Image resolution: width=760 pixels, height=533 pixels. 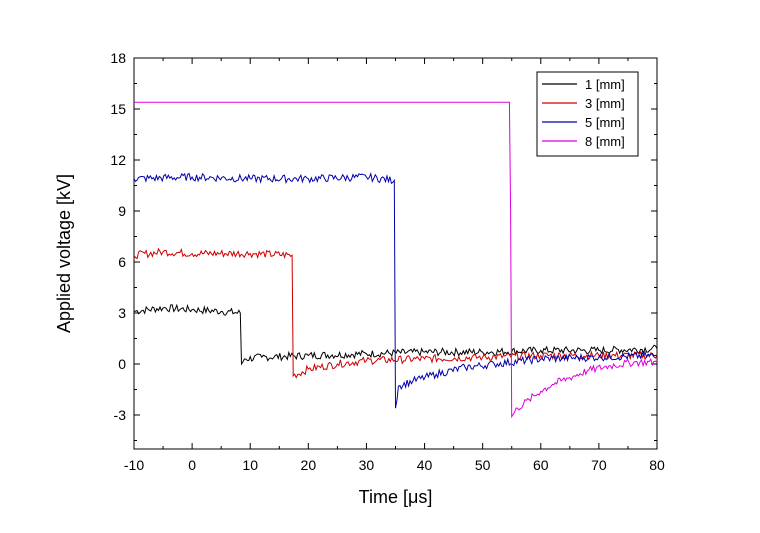 I want to click on y-tick-label: 3, so click(x=122, y=313).